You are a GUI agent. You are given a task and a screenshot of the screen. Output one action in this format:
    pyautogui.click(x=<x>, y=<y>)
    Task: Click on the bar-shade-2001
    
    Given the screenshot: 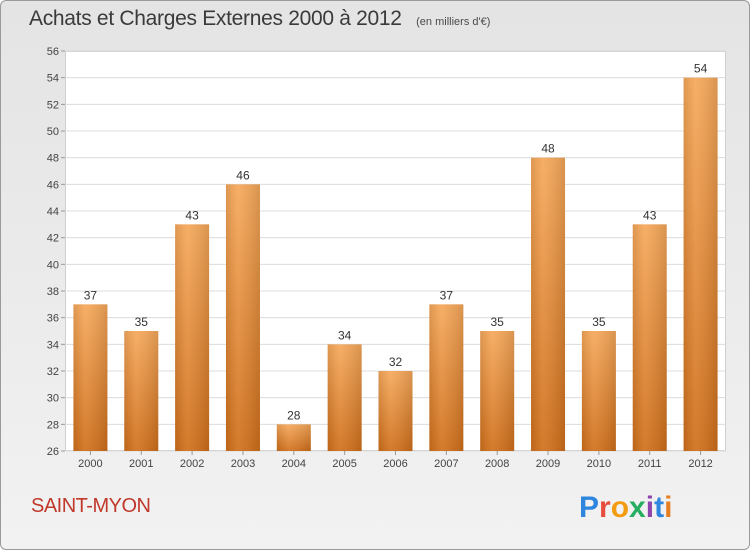 What is the action you would take?
    pyautogui.click(x=141, y=391)
    